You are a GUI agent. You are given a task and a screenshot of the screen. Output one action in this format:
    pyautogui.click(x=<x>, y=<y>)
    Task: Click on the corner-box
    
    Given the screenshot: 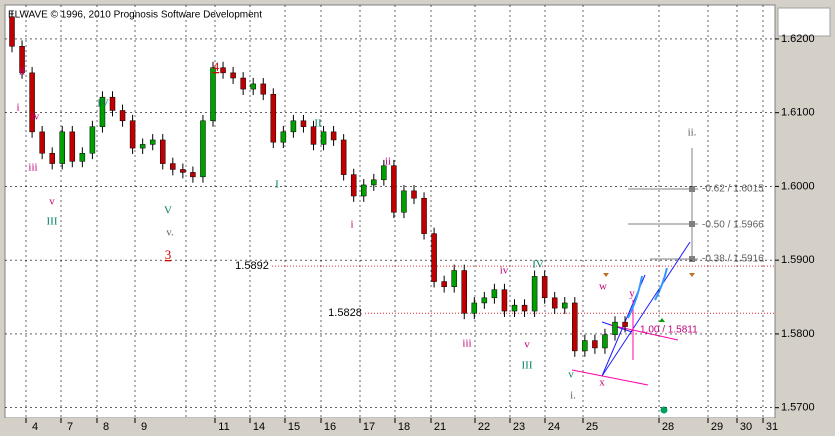 What is the action you would take?
    pyautogui.click(x=804, y=22)
    